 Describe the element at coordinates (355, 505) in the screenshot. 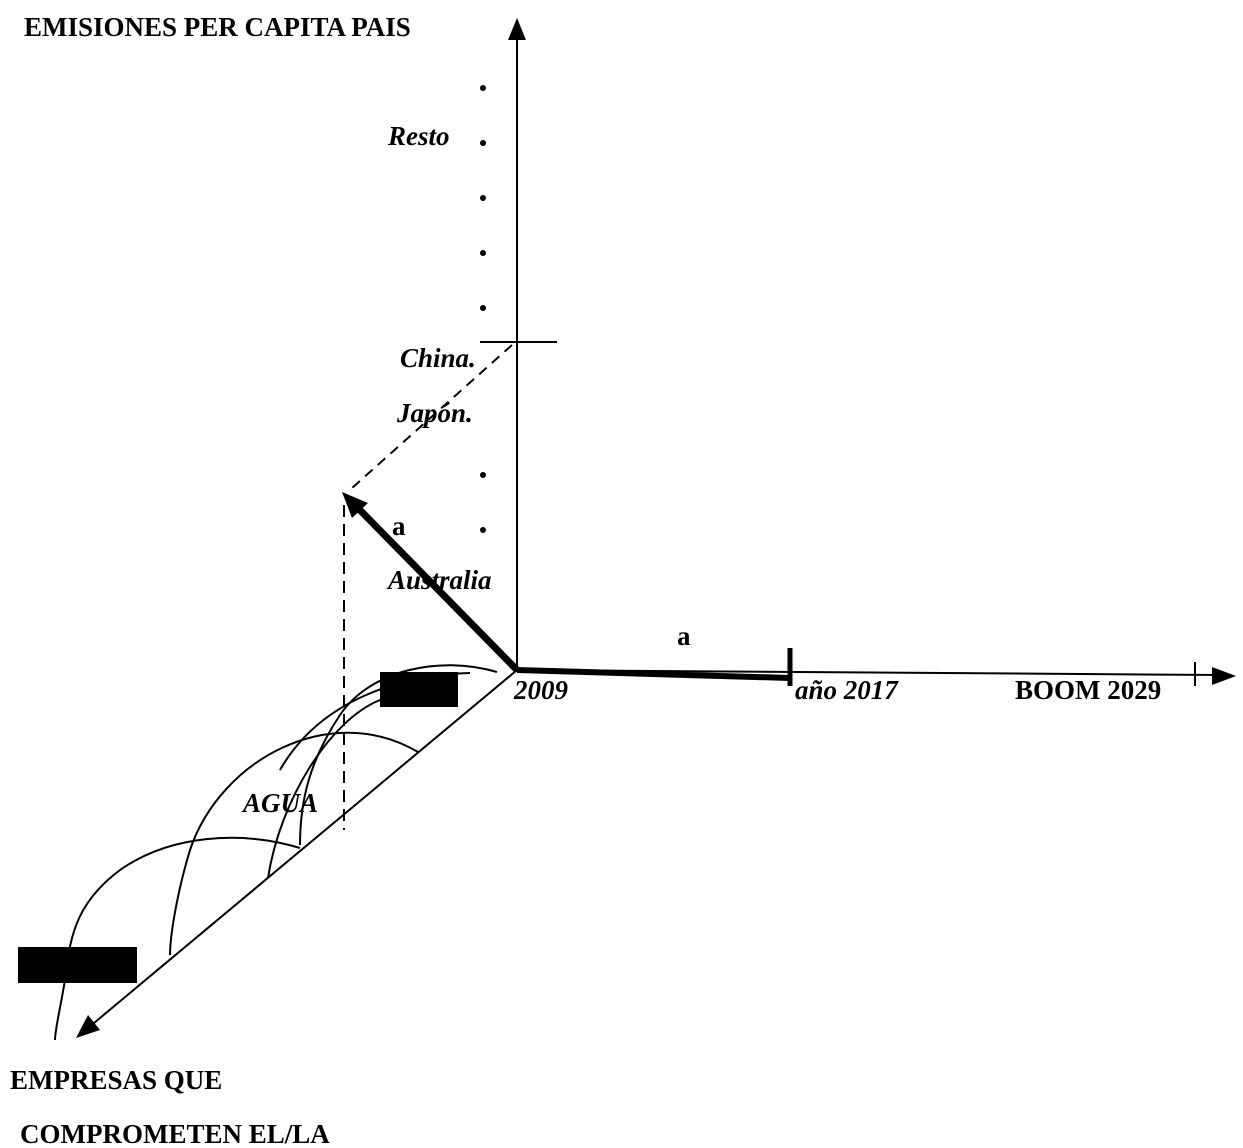

I see `vector-arrow` at that location.